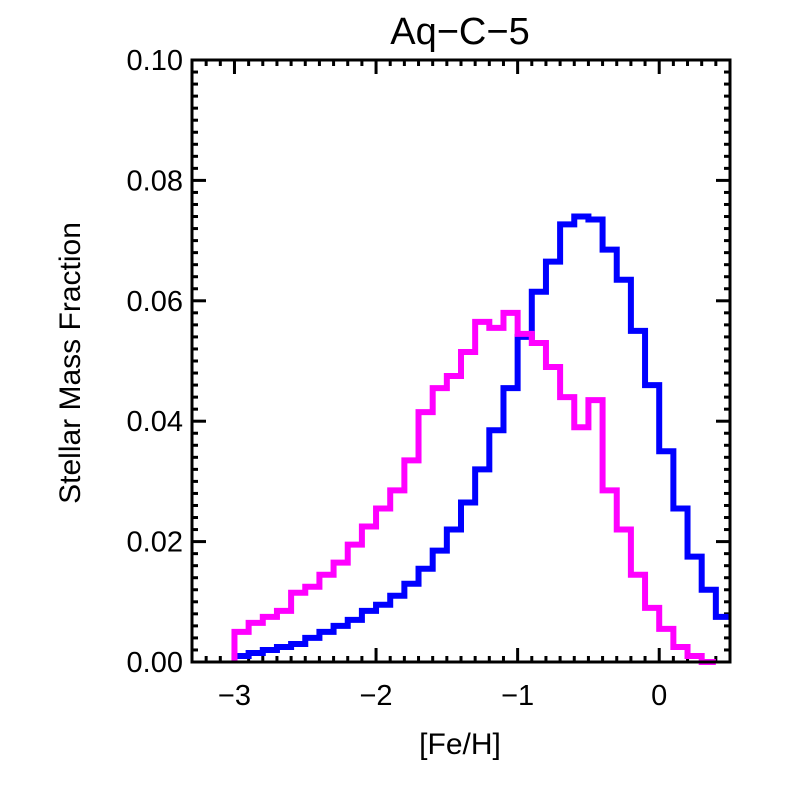 The image size is (786, 786). Describe the element at coordinates (155, 181) in the screenshot. I see `y-tick-label: 0.08` at that location.